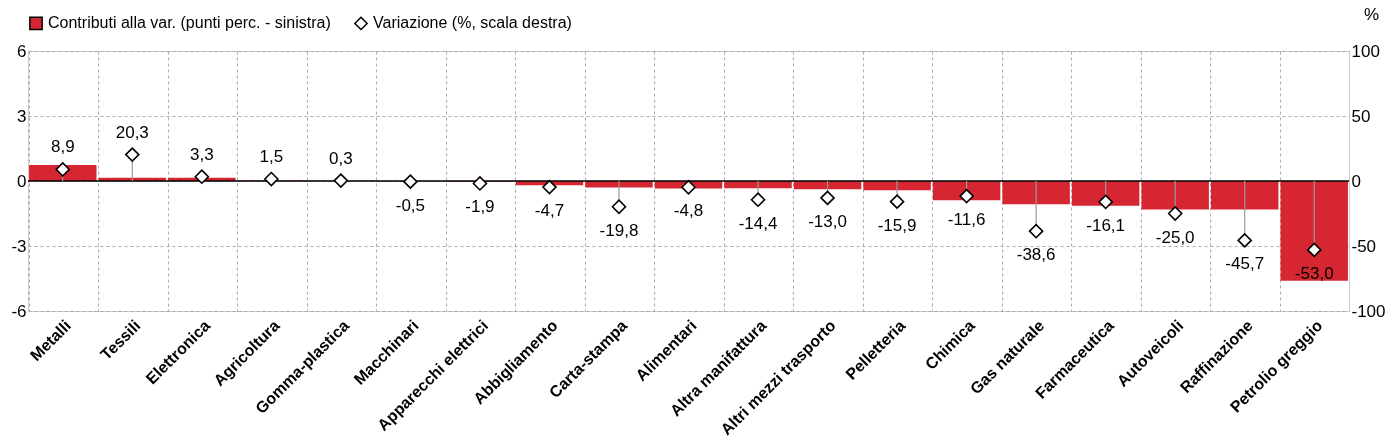  I want to click on data-label: -0,5, so click(410, 205).